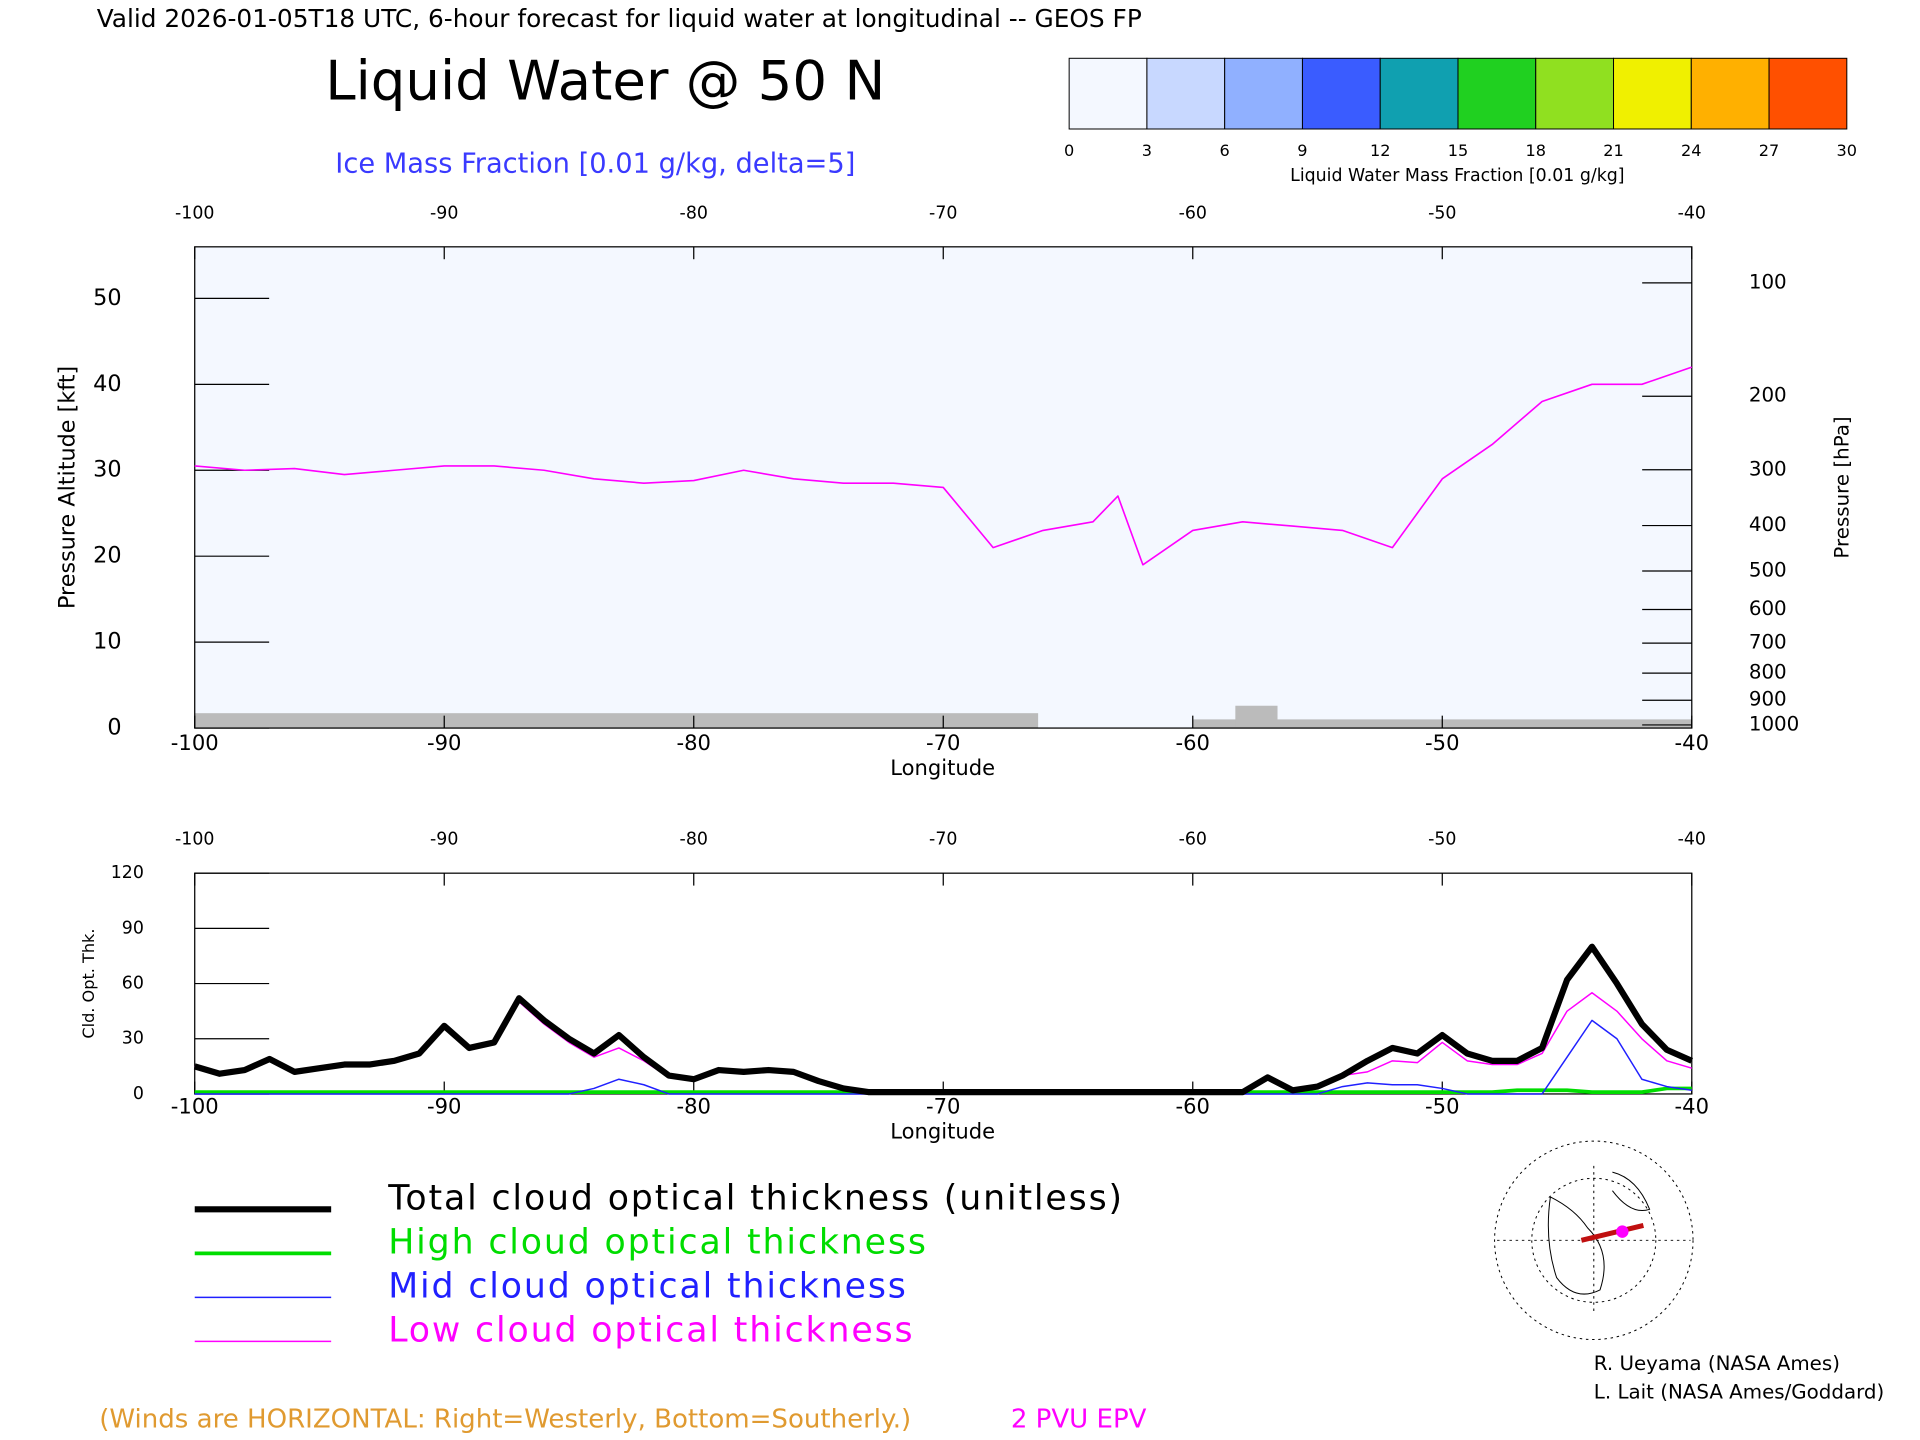 This screenshot has width=1920, height=1440. What do you see at coordinates (605, 80) in the screenshot?
I see `chart-title: Liquid Water @ 50 N` at bounding box center [605, 80].